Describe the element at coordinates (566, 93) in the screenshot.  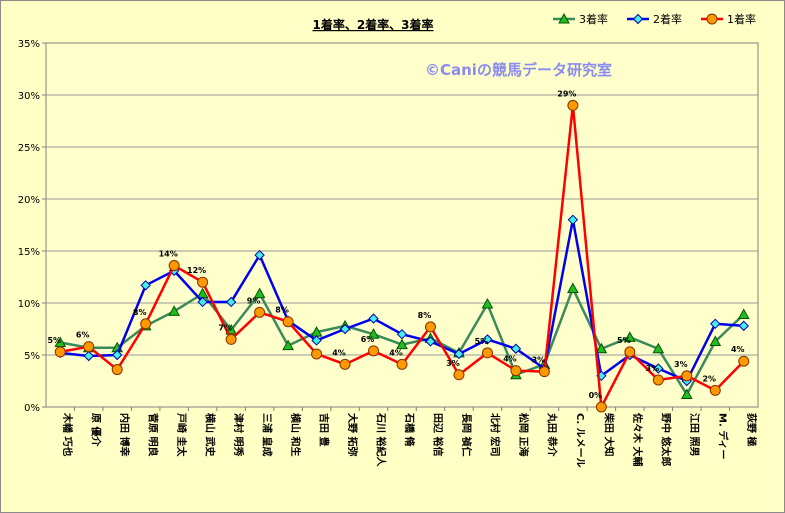
I see `data-label: 29%` at that location.